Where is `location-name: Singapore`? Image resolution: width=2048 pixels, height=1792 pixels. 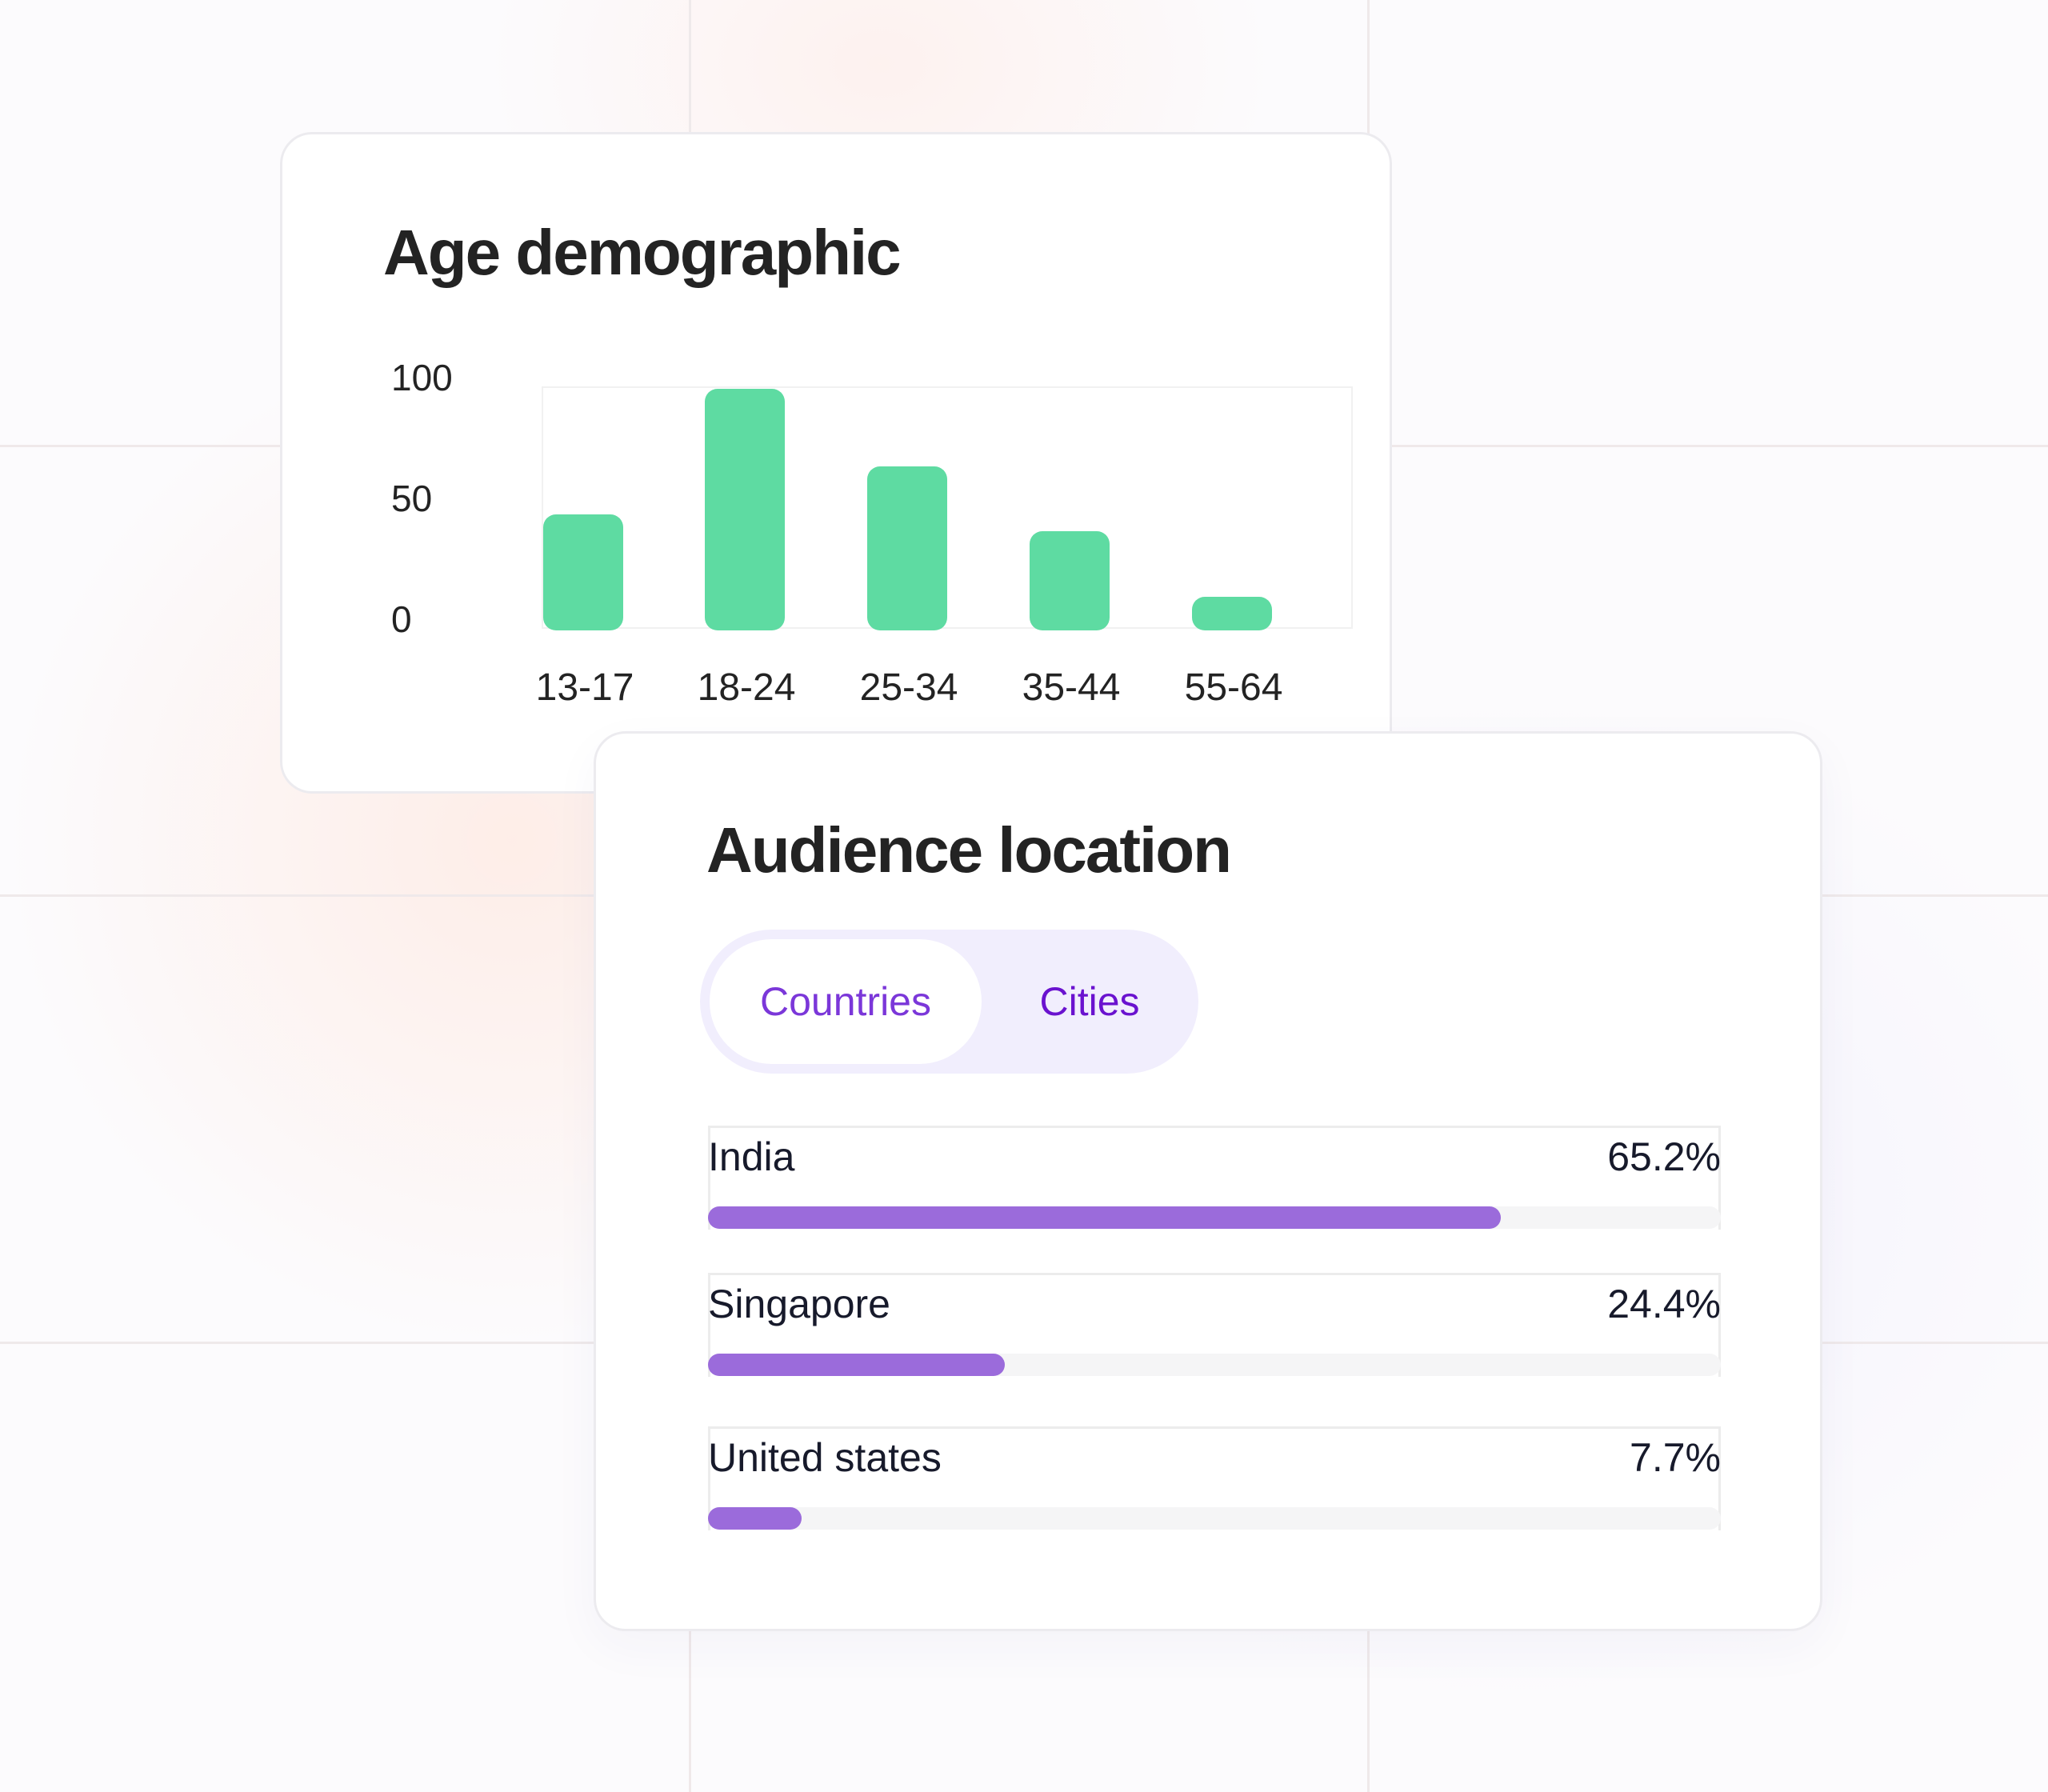
location-name: Singapore is located at coordinates (799, 1304).